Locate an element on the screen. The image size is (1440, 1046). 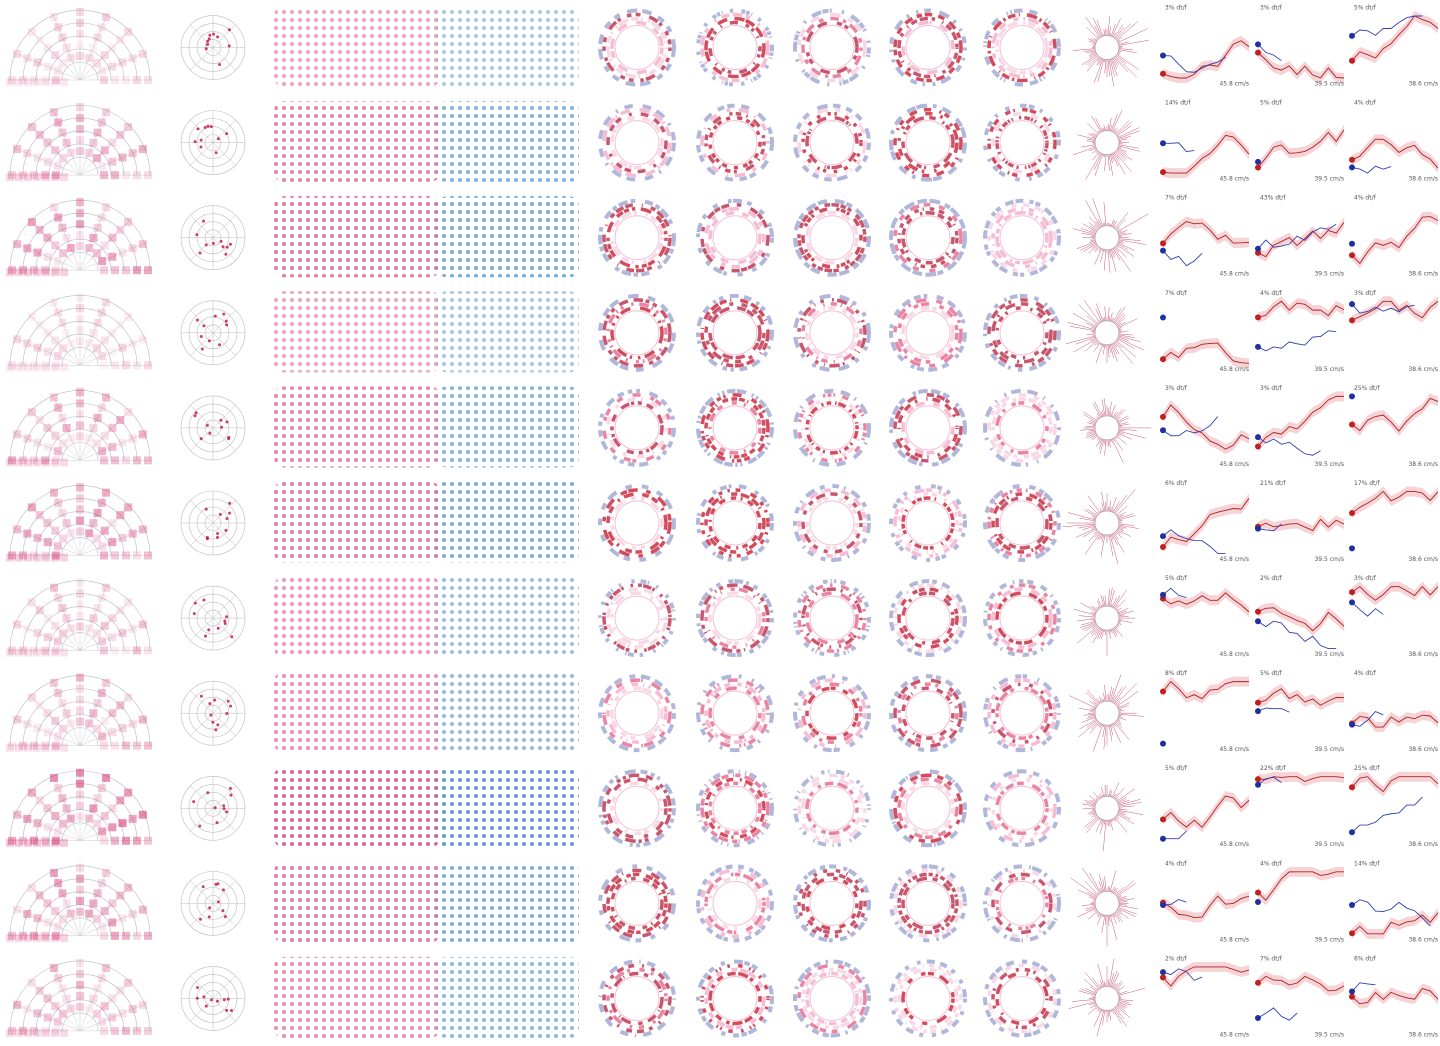
polar-spoke is located at coordinates (213, 428).